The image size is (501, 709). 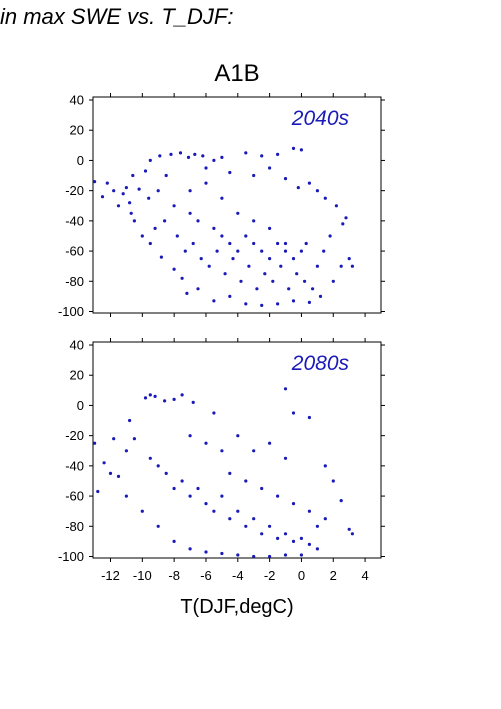 I want to click on x-tick-label: -8, so click(x=174, y=575).